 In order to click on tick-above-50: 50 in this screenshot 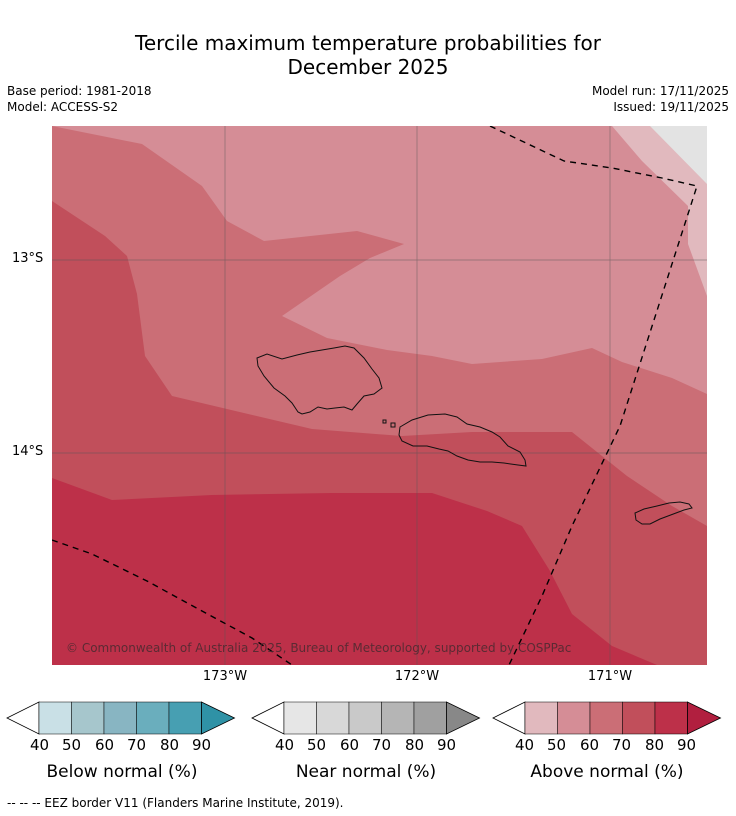, I will do `click(557, 745)`.